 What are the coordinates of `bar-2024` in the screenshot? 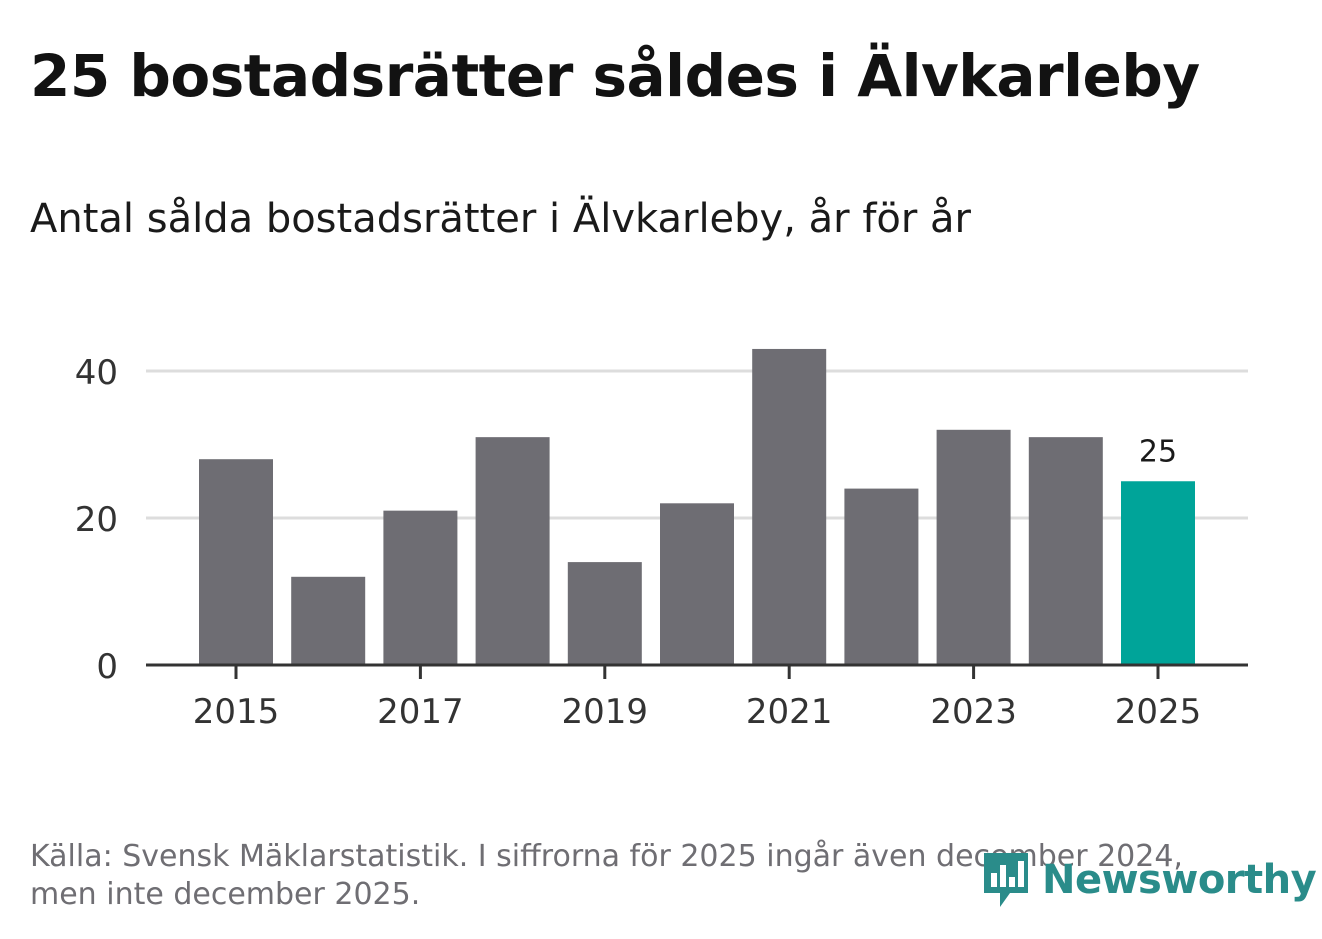 It's located at (1065, 551).